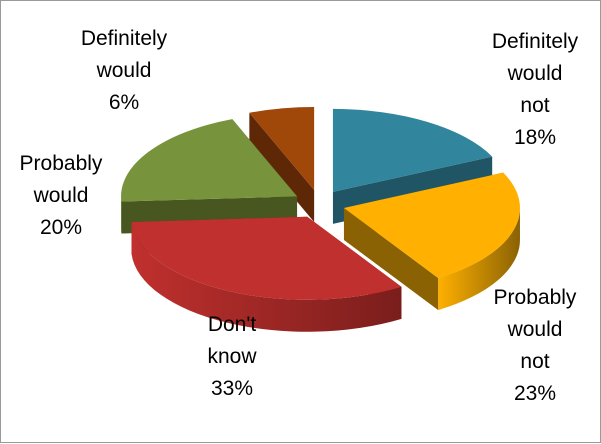 The width and height of the screenshot is (601, 444). What do you see at coordinates (232, 324) in the screenshot?
I see `label-text: Don't` at bounding box center [232, 324].